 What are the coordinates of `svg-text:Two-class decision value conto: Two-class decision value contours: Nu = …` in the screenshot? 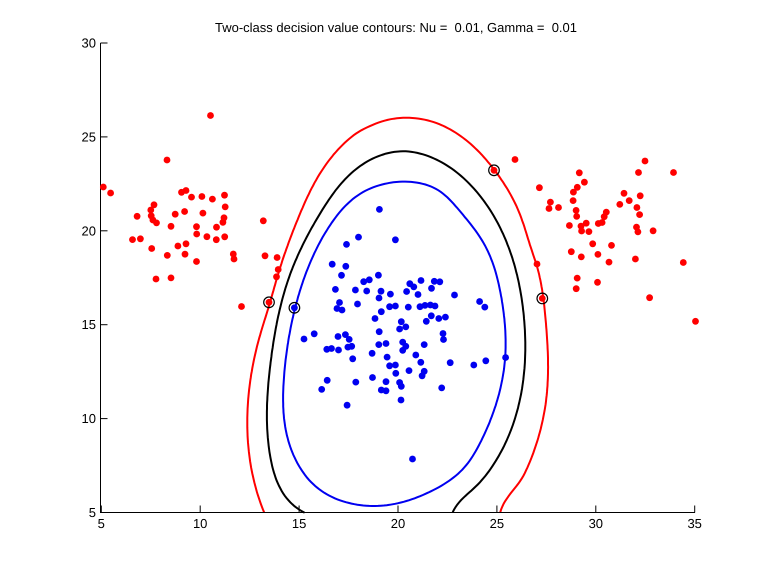 It's located at (396, 27).